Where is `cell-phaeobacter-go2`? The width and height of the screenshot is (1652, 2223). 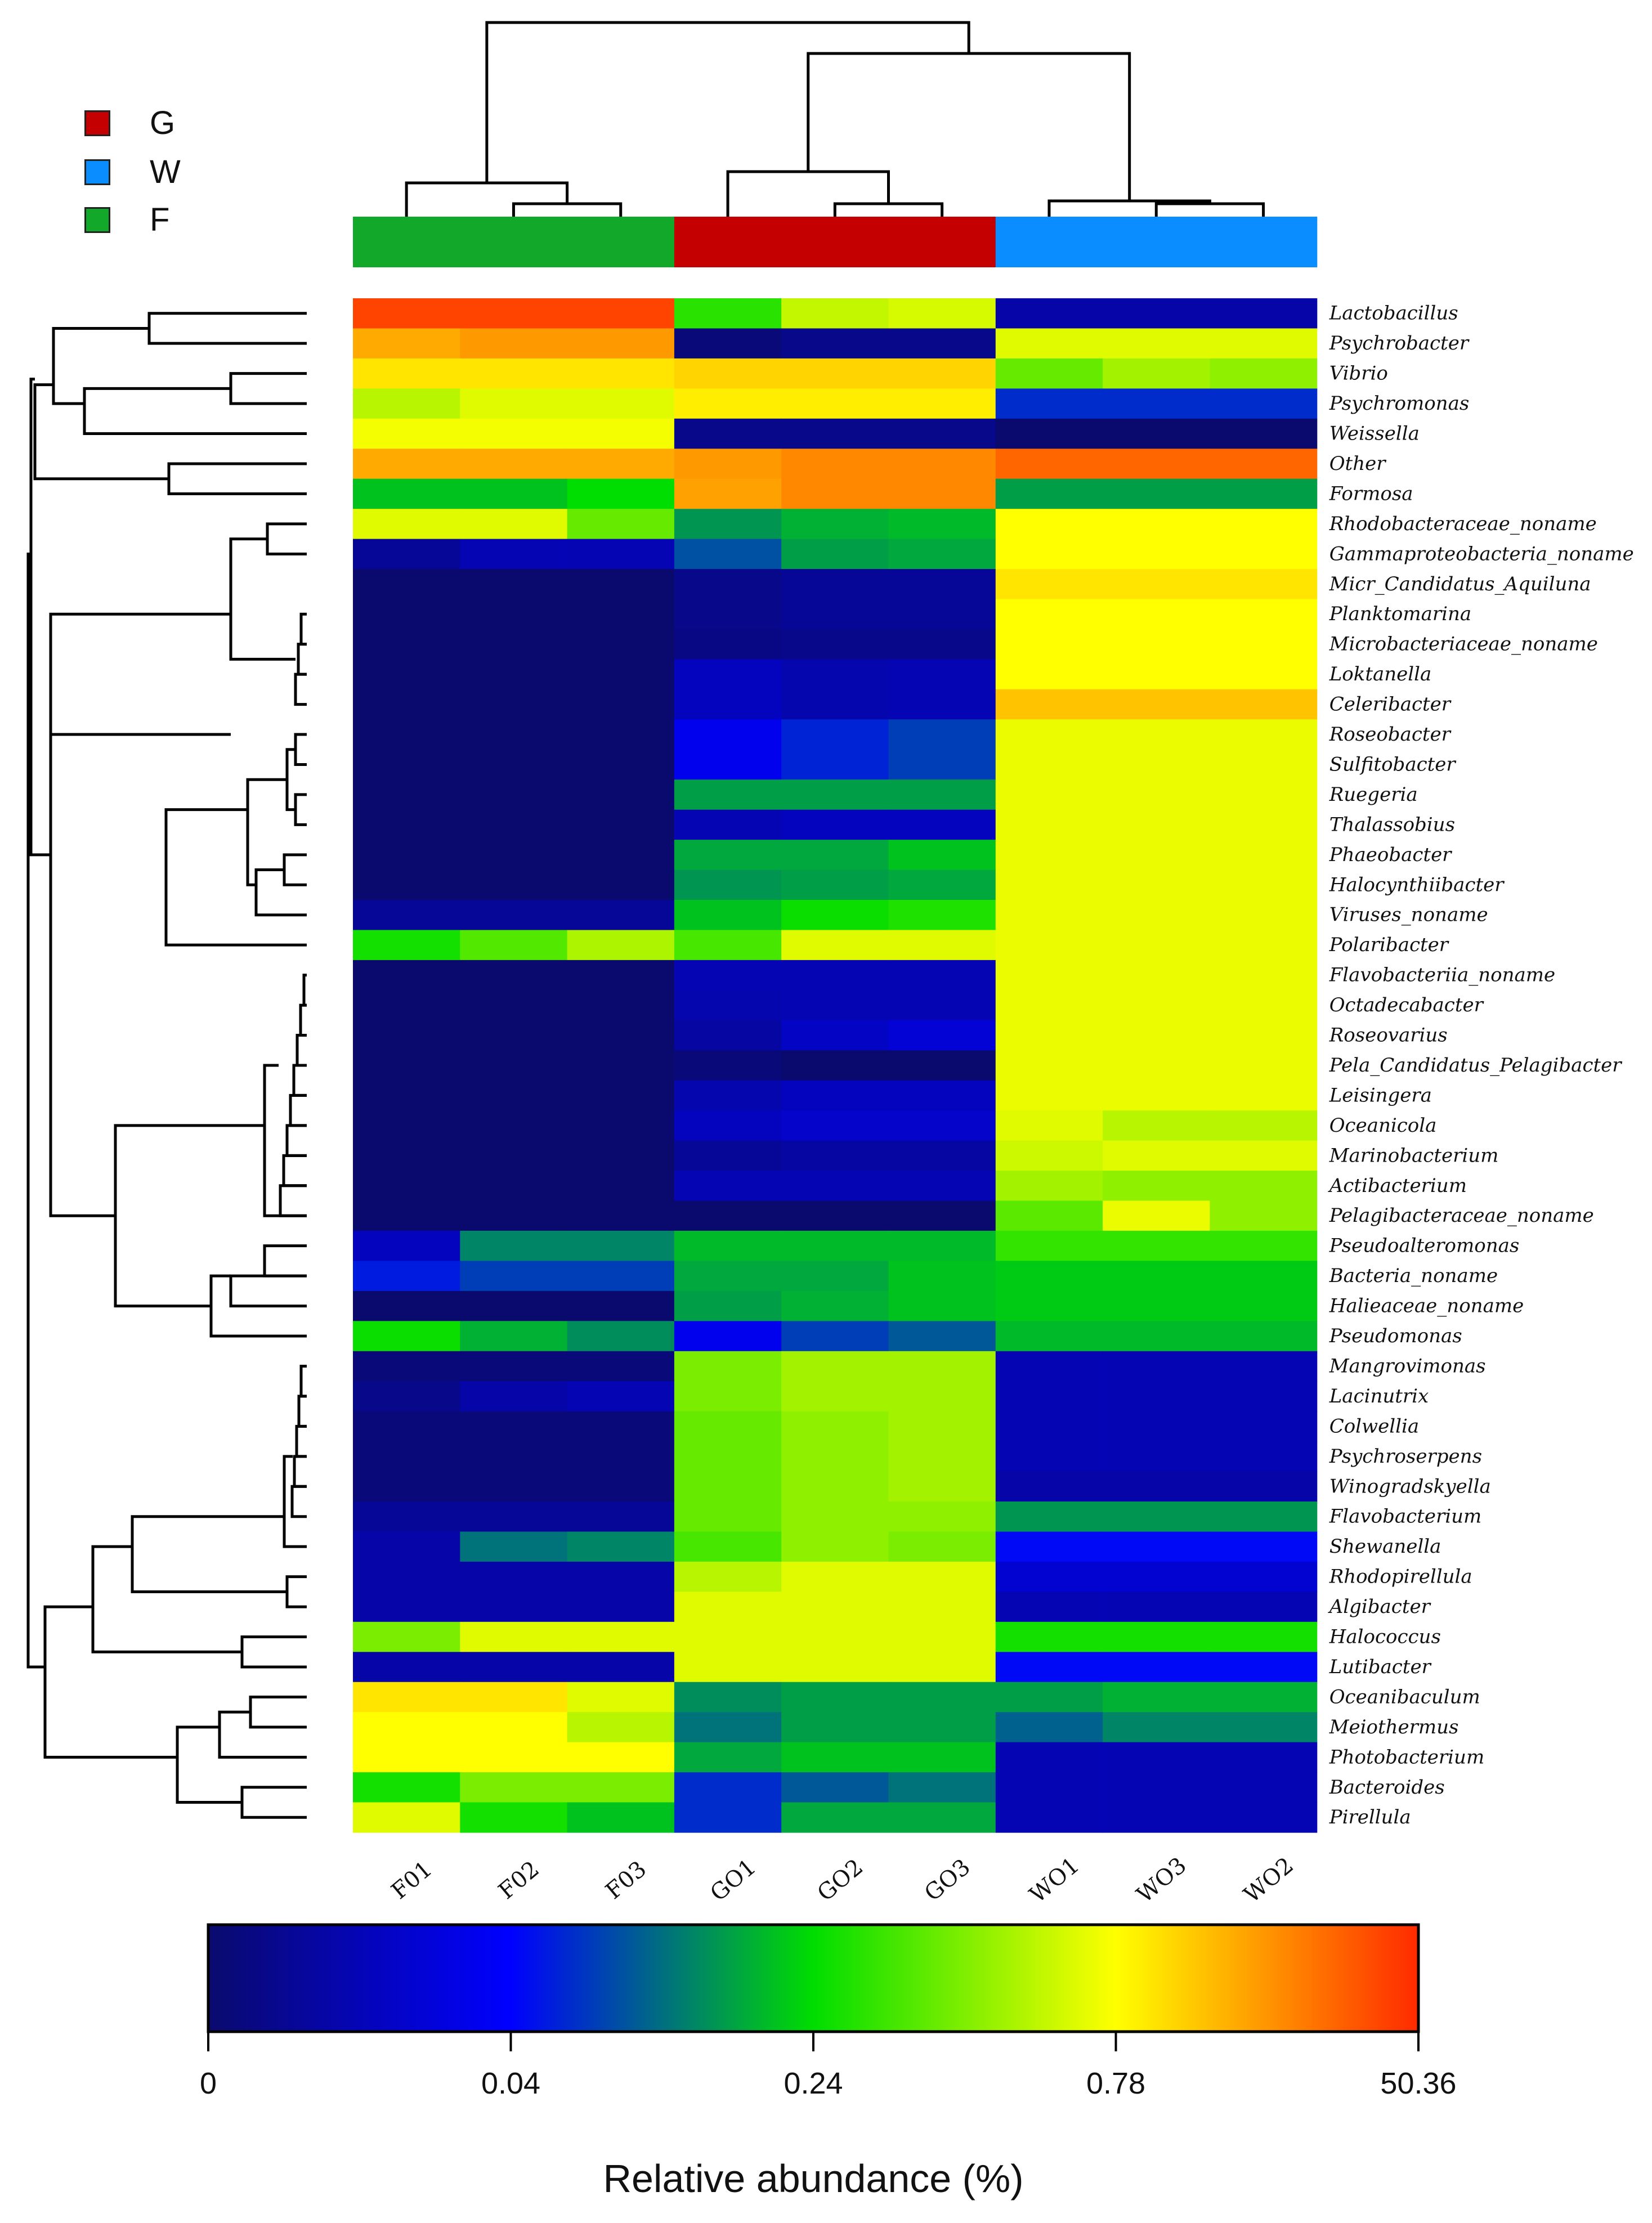 cell-phaeobacter-go2 is located at coordinates (835, 855).